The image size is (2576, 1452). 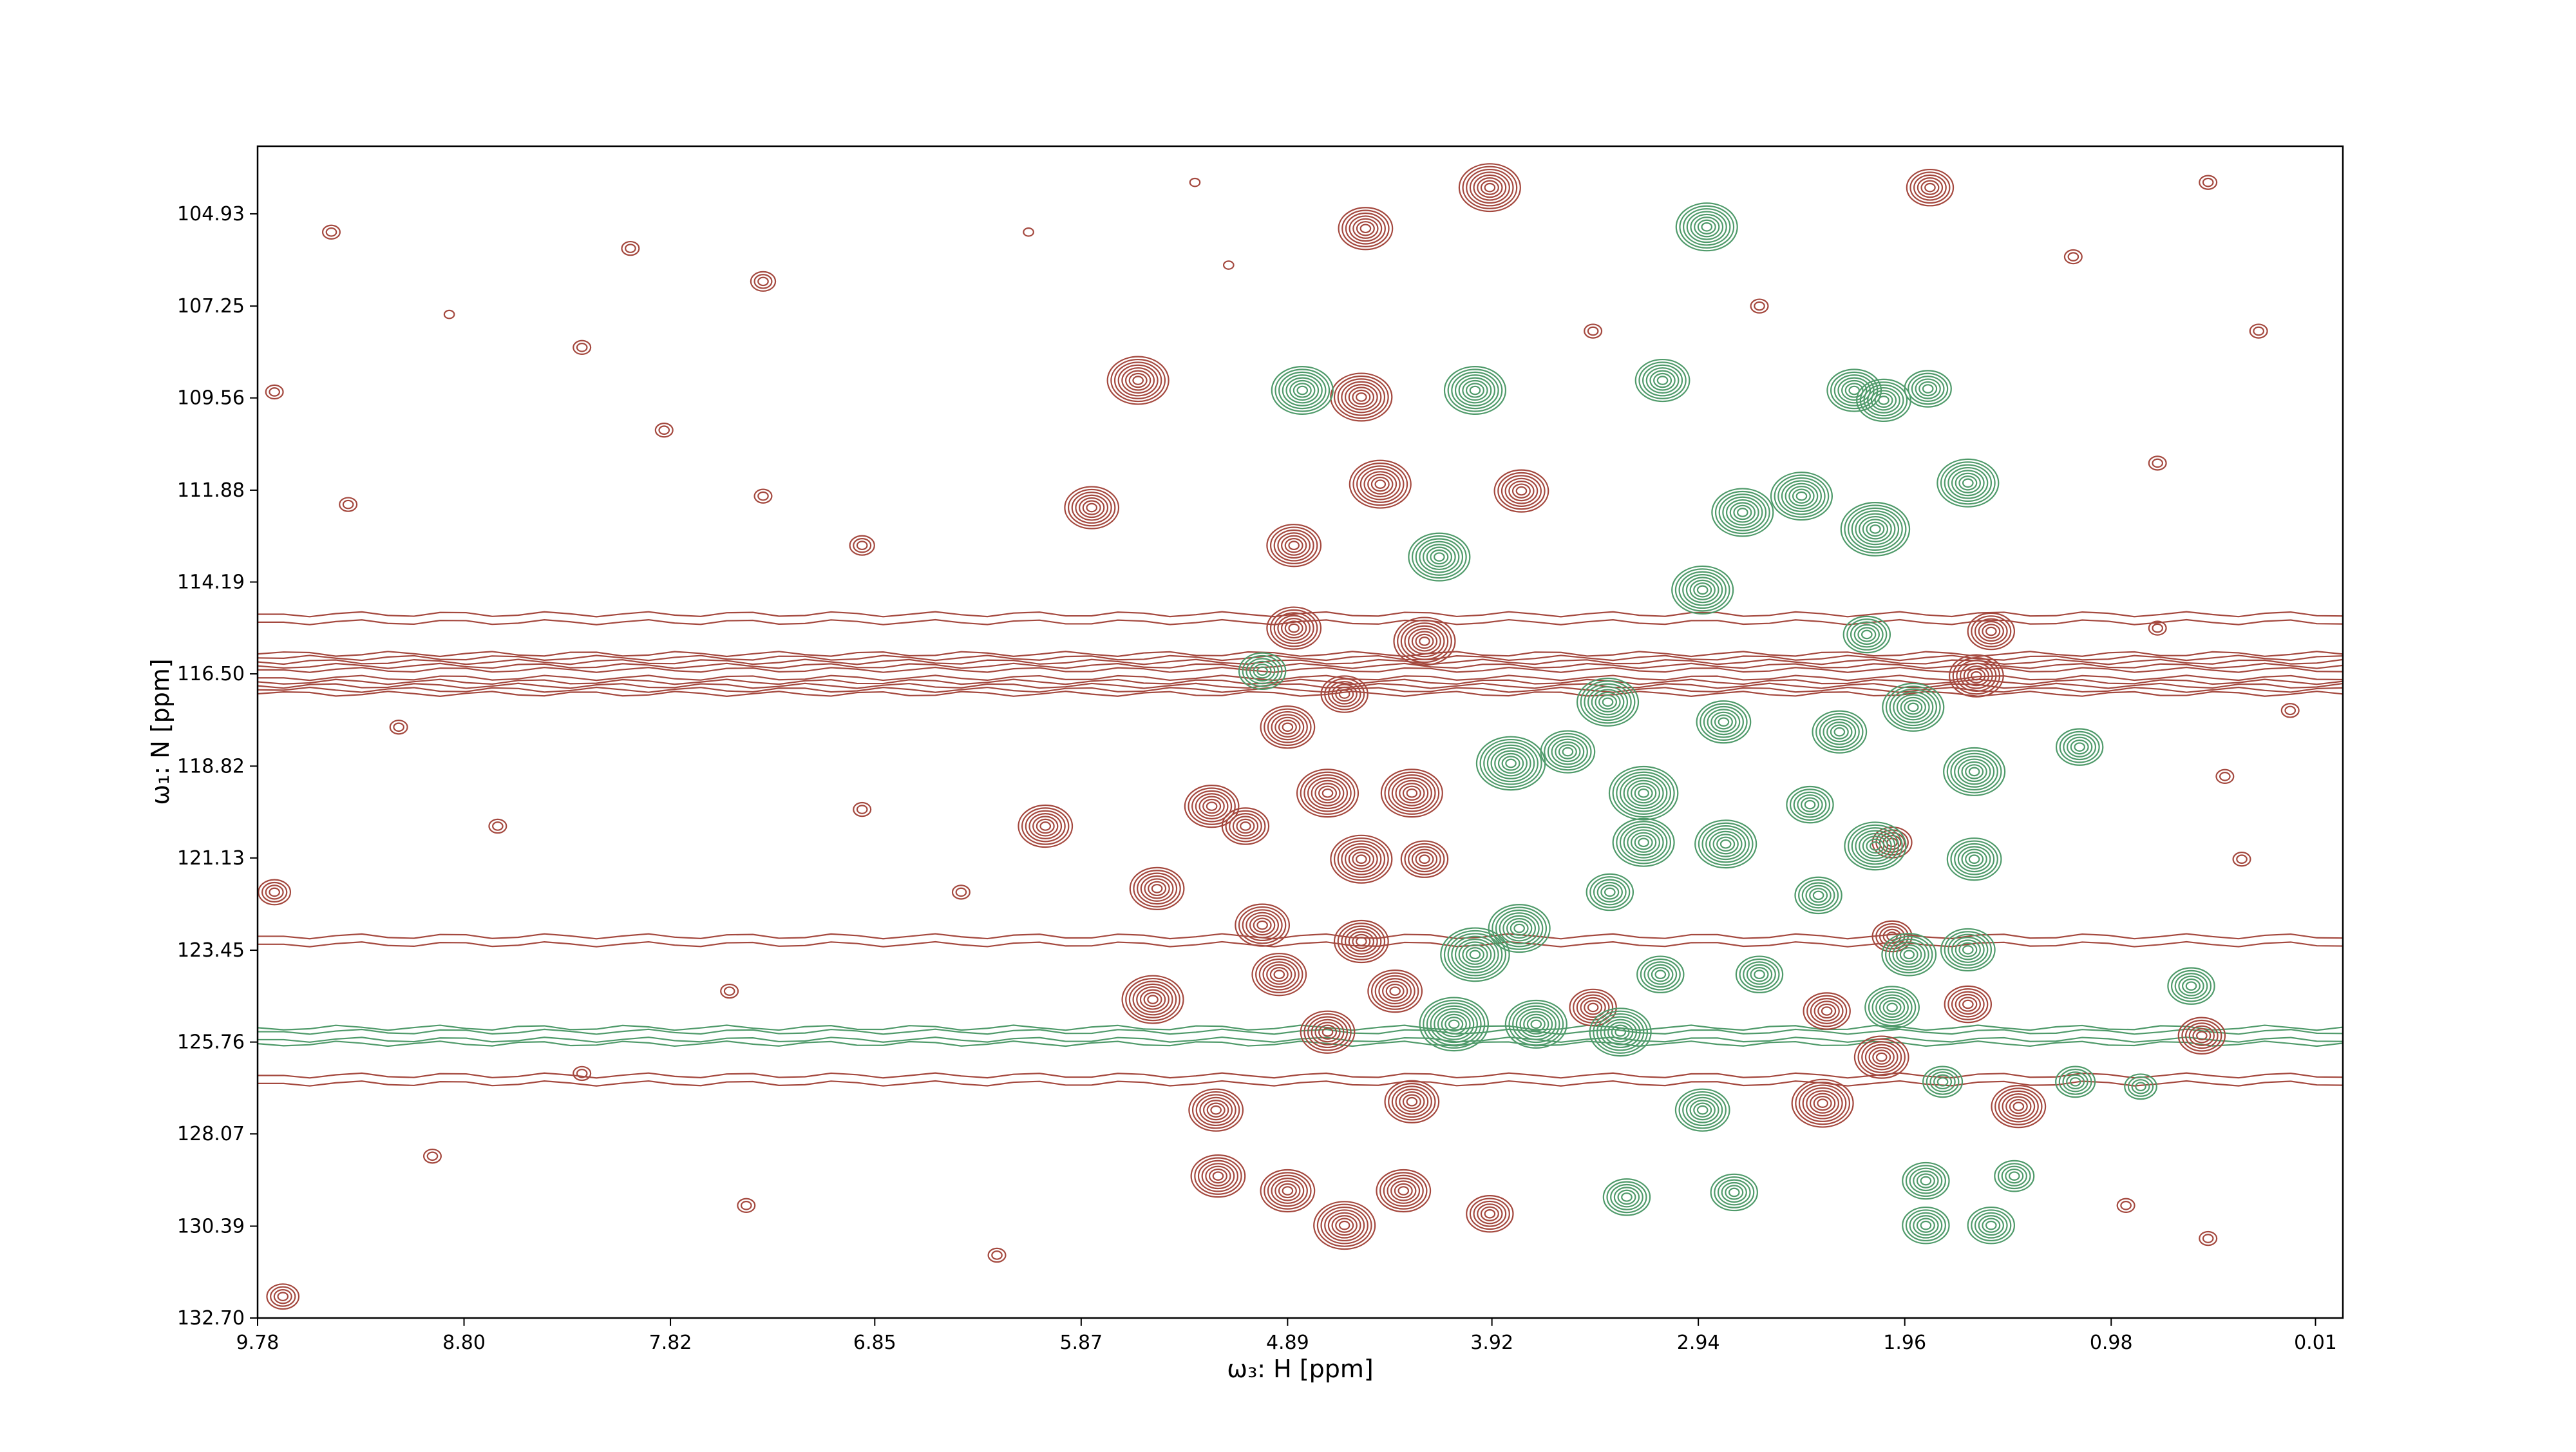 I want to click on x-tick-label: 0.98, so click(x=2111, y=1343).